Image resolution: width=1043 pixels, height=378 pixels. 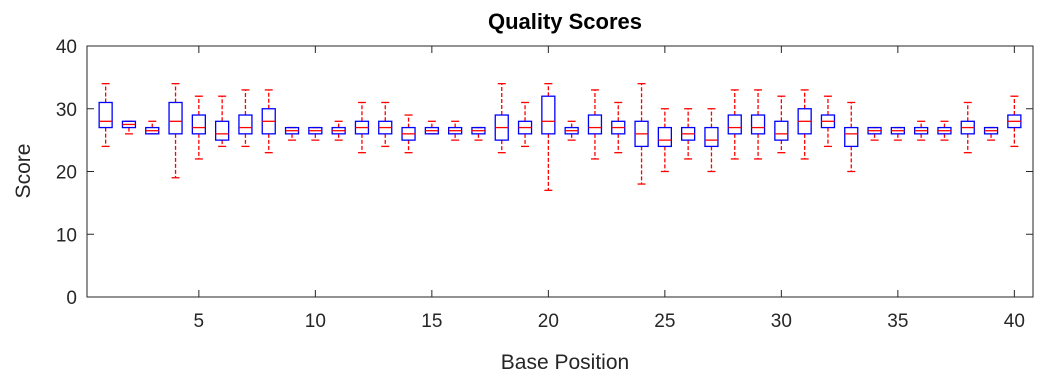 I want to click on x-tick-label: 35, so click(x=897, y=321).